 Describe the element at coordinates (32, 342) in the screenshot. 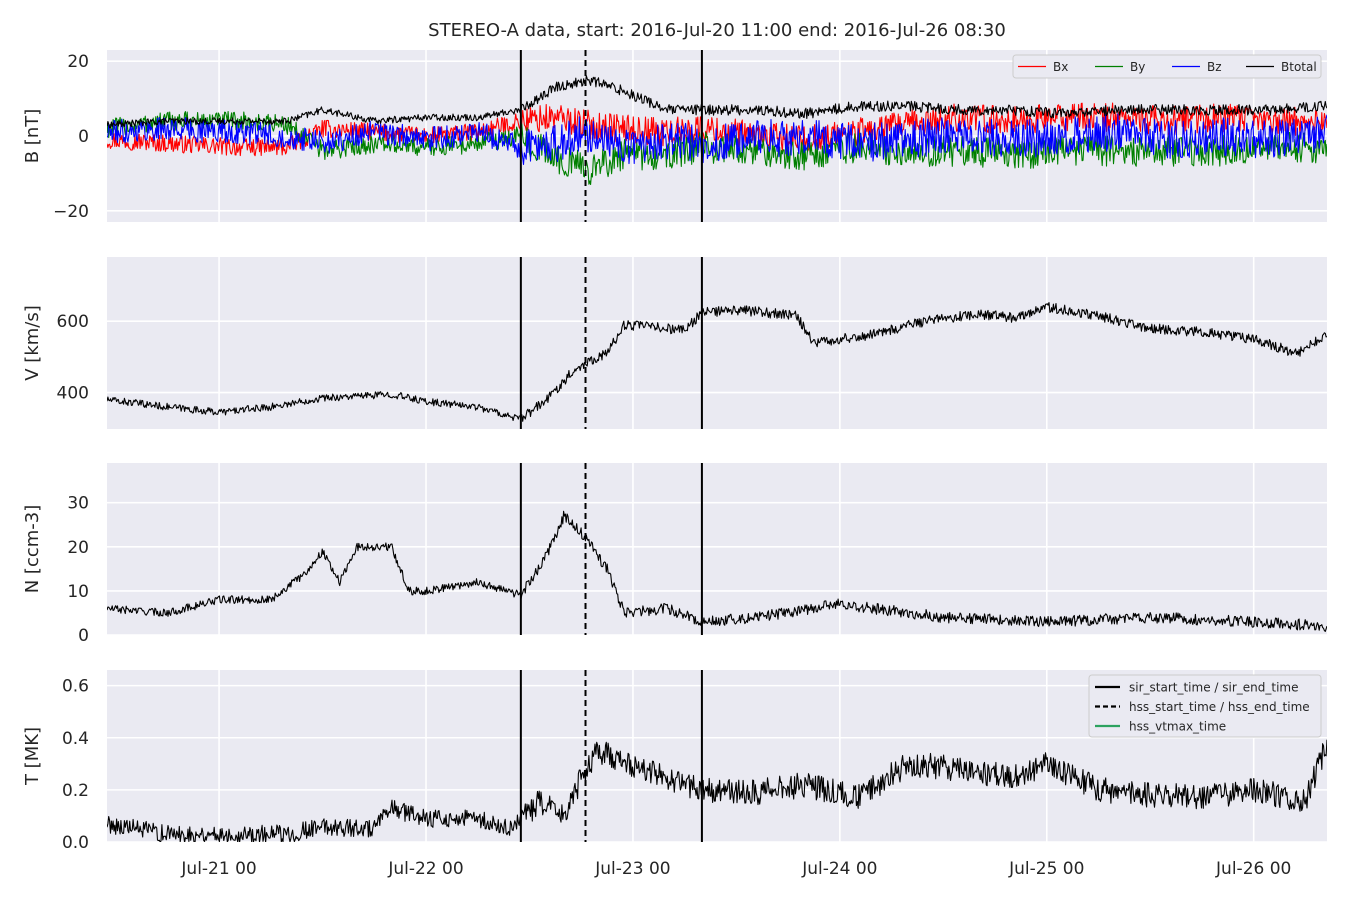

I see `y-axis-label: V [km/s]` at that location.